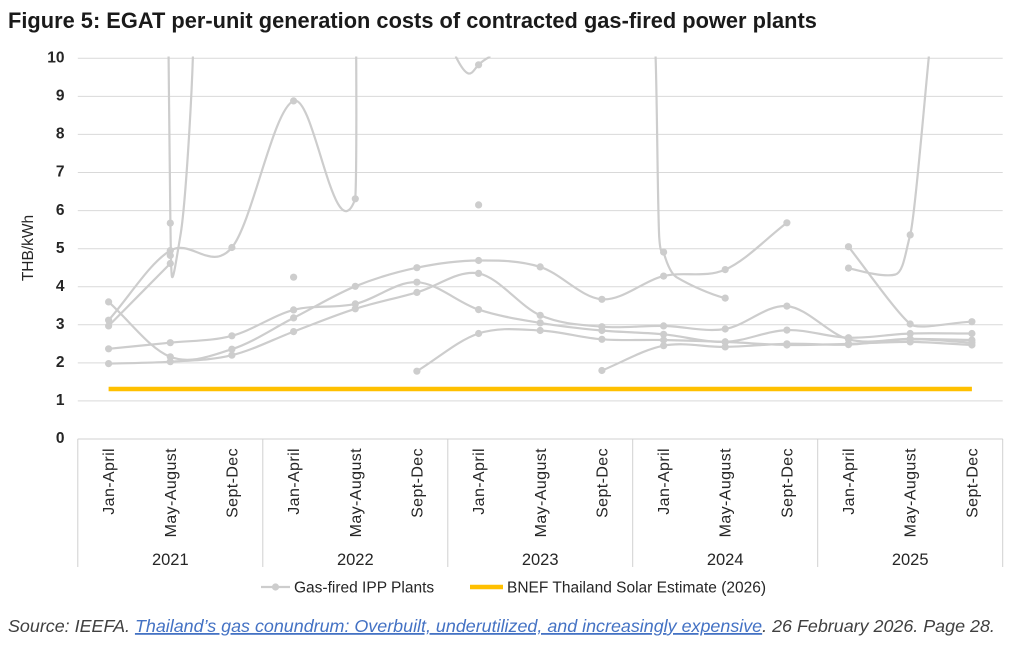  Describe the element at coordinates (60, 438) in the screenshot. I see `svg-text: 0` at that location.